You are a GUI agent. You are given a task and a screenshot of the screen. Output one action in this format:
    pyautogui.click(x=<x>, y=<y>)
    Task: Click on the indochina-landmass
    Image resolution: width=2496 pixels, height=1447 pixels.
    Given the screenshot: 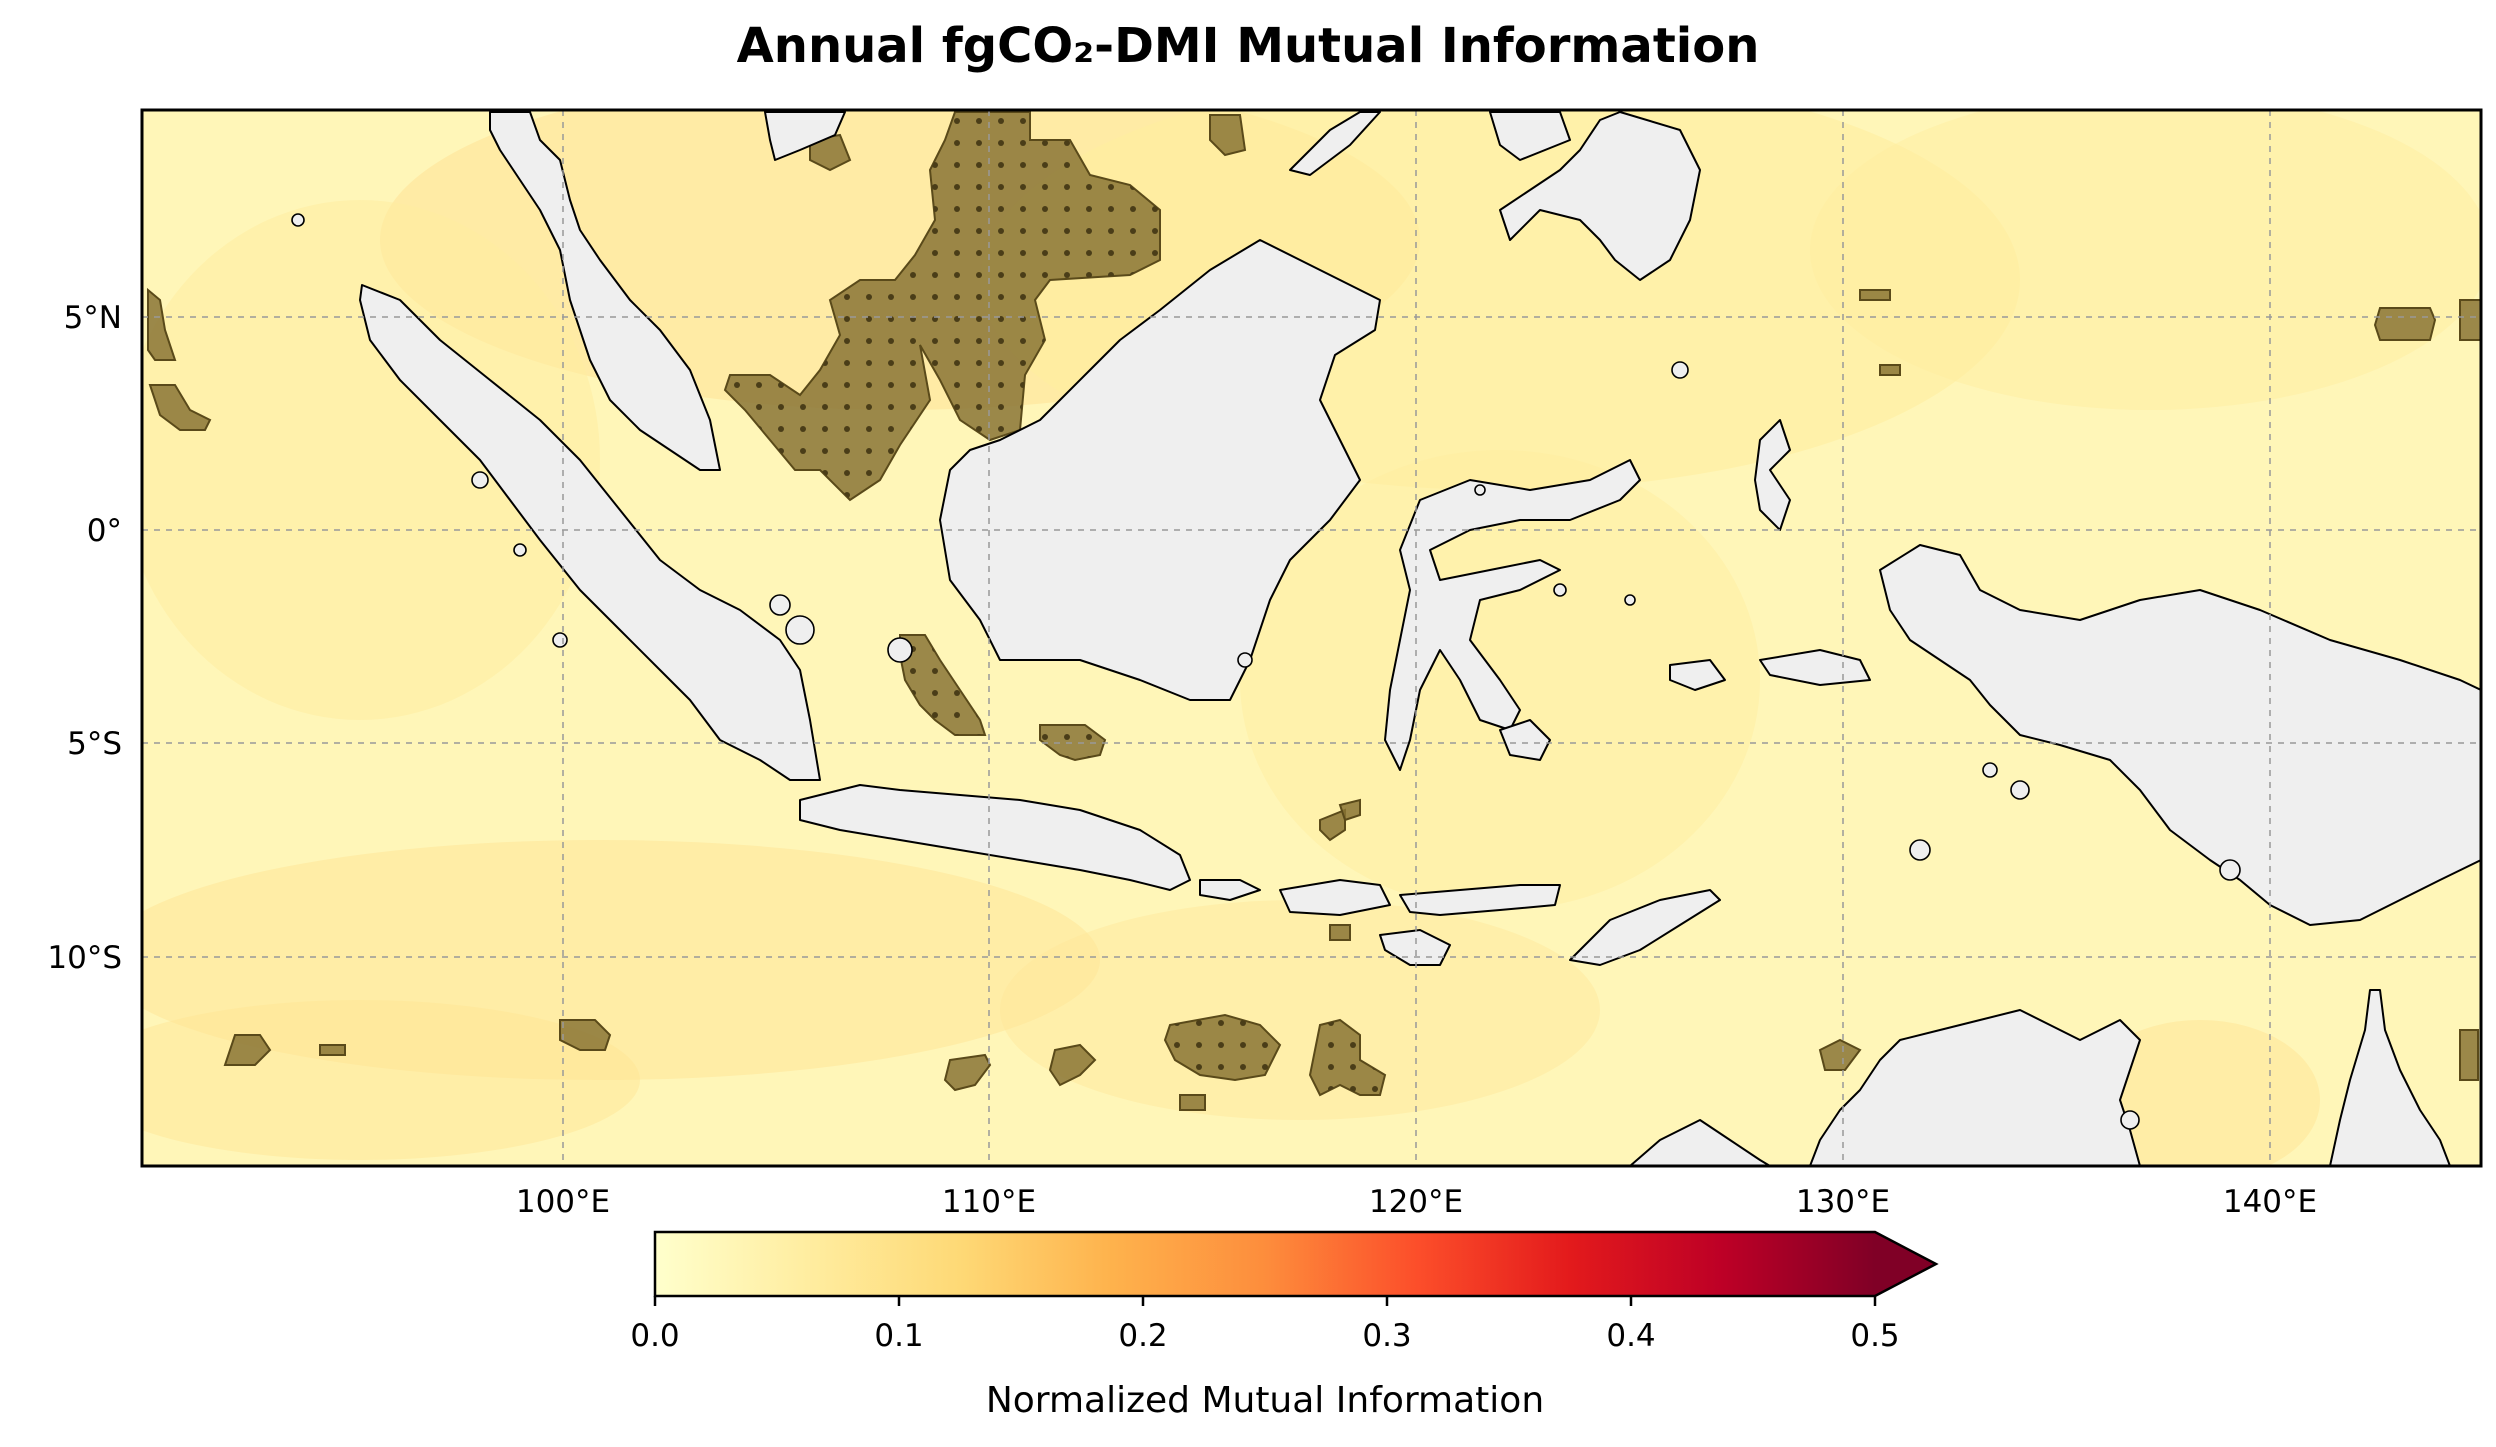 What is the action you would take?
    pyautogui.click(x=805, y=136)
    